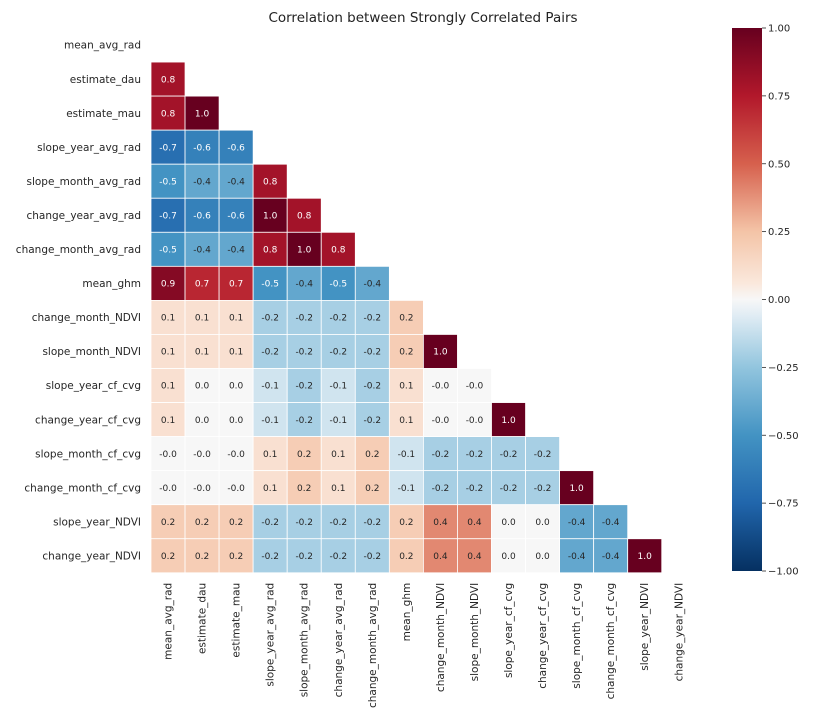 The height and width of the screenshot is (714, 840). I want to click on x-tick-label: slope_year_avg_rad, so click(271, 635).